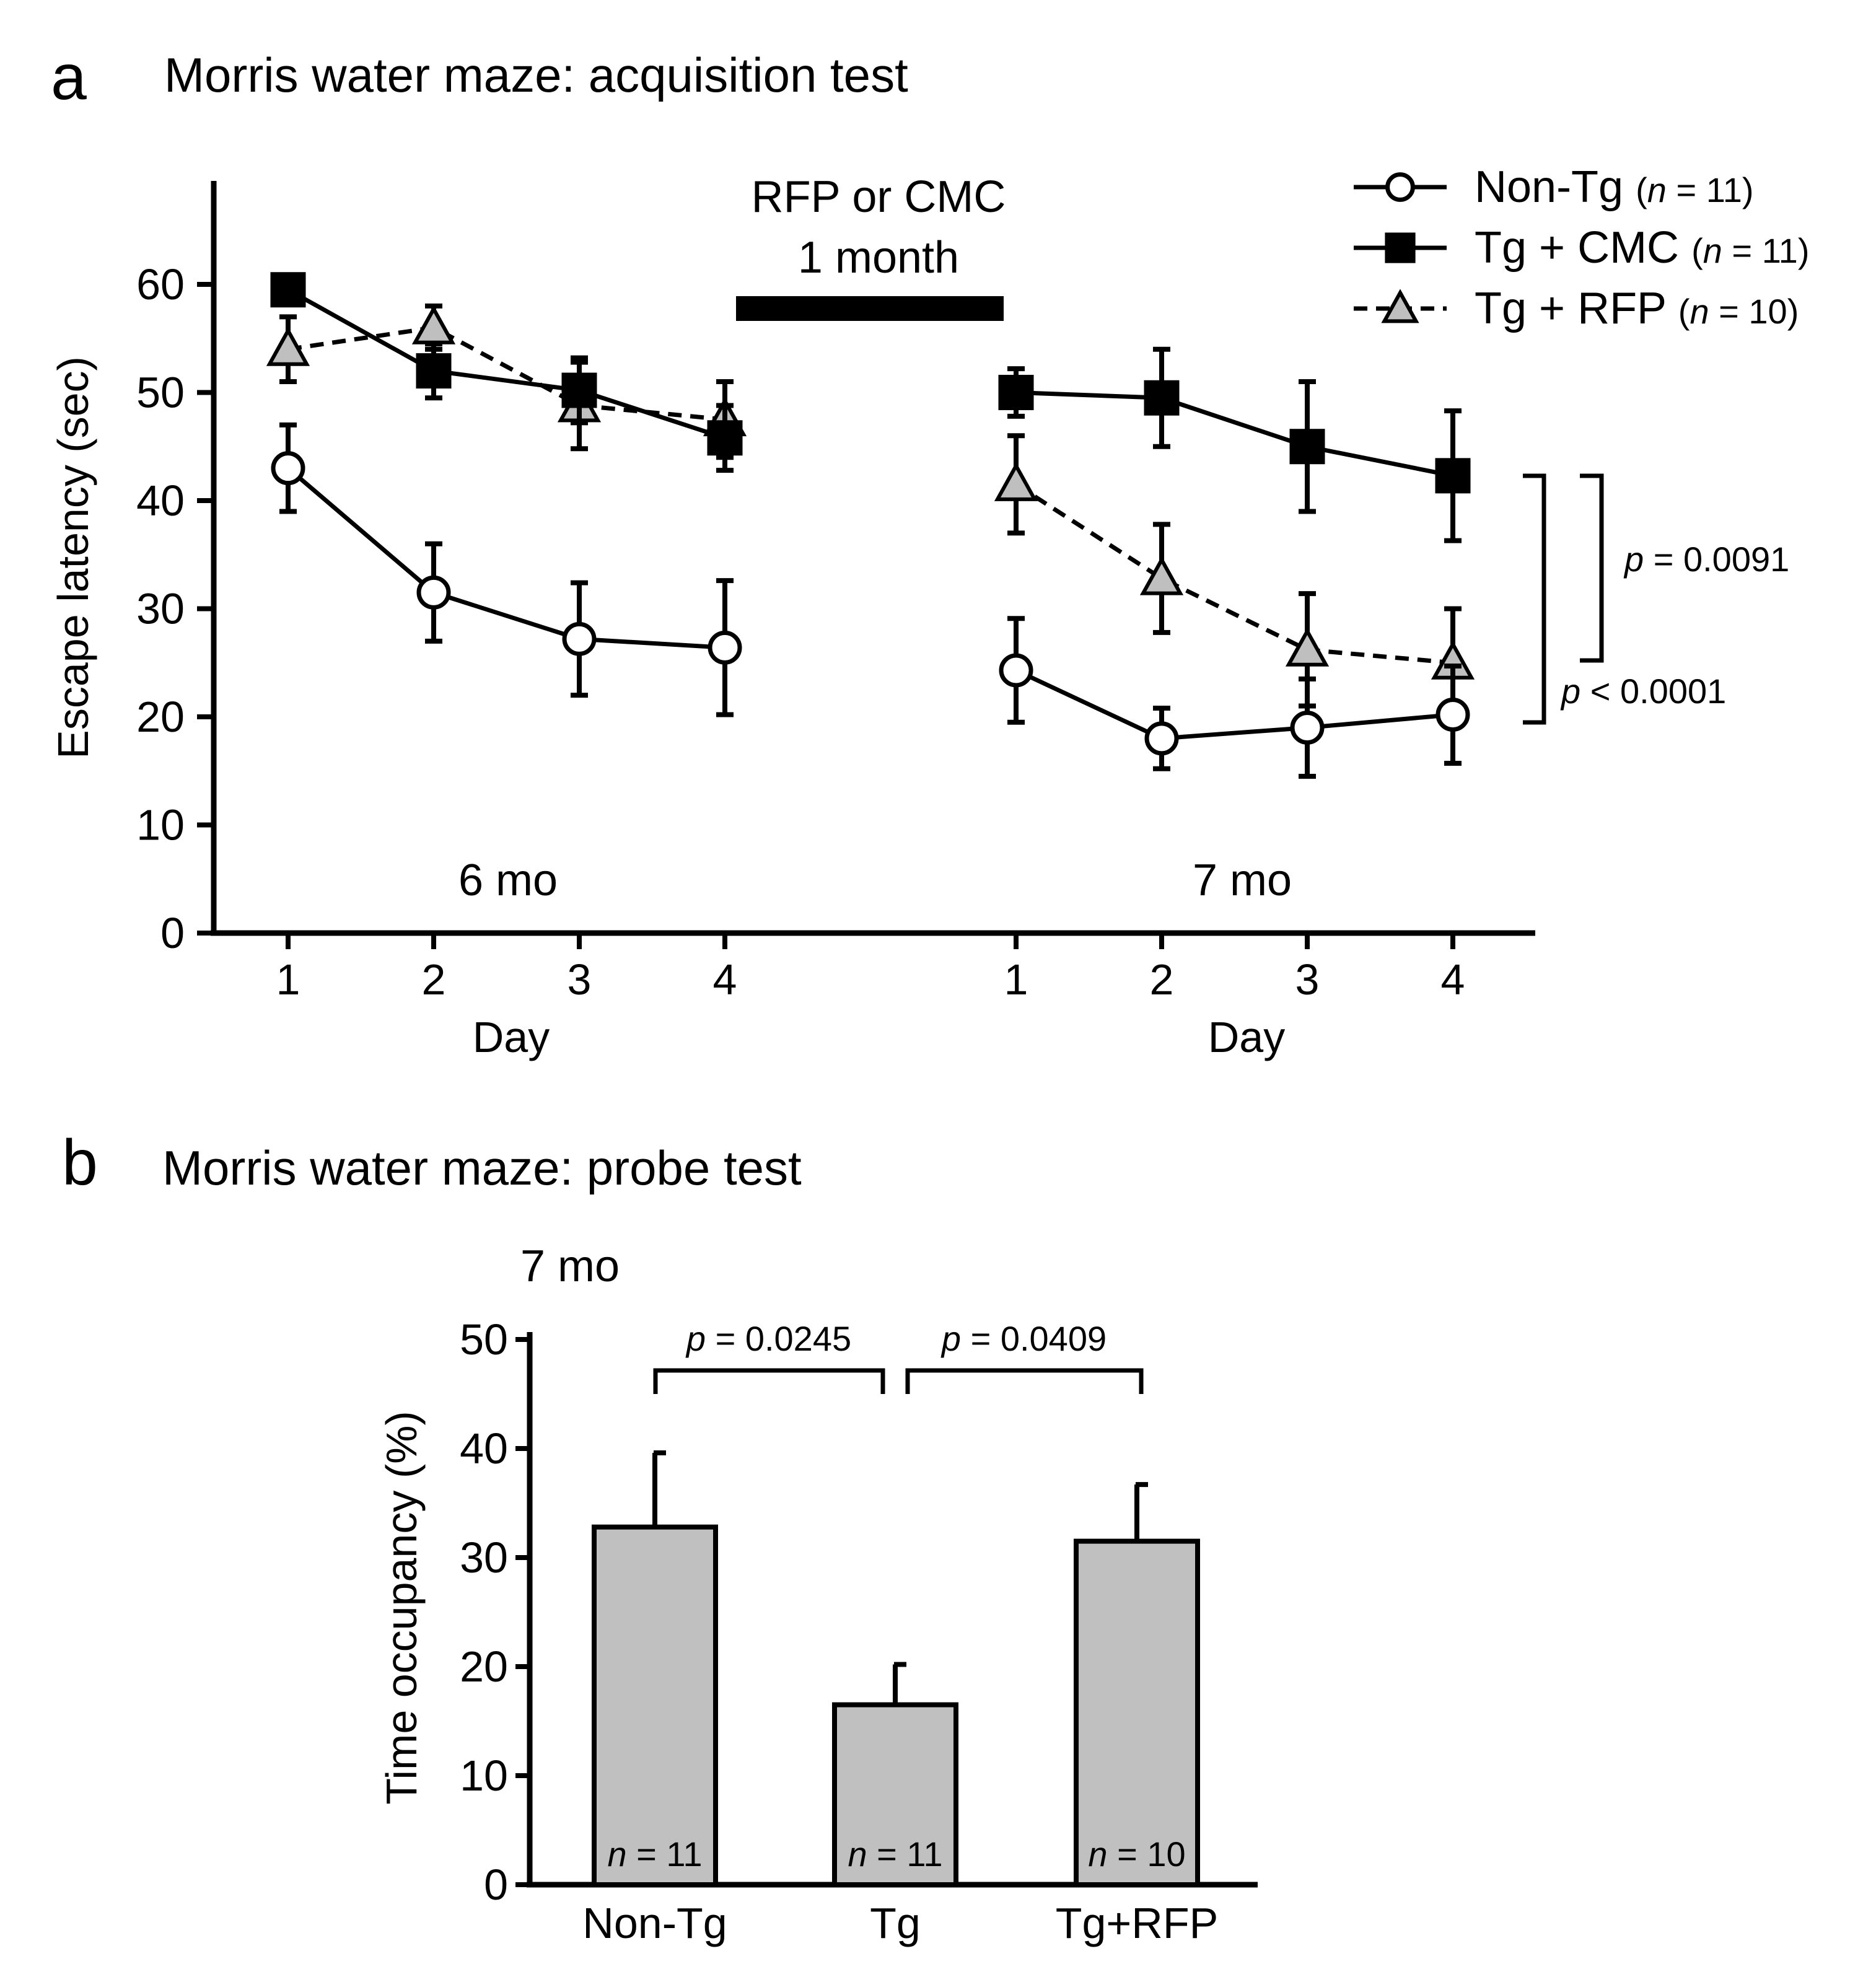 This screenshot has width=1876, height=1977. What do you see at coordinates (69, 77) in the screenshot?
I see `panel-a-letter: a` at bounding box center [69, 77].